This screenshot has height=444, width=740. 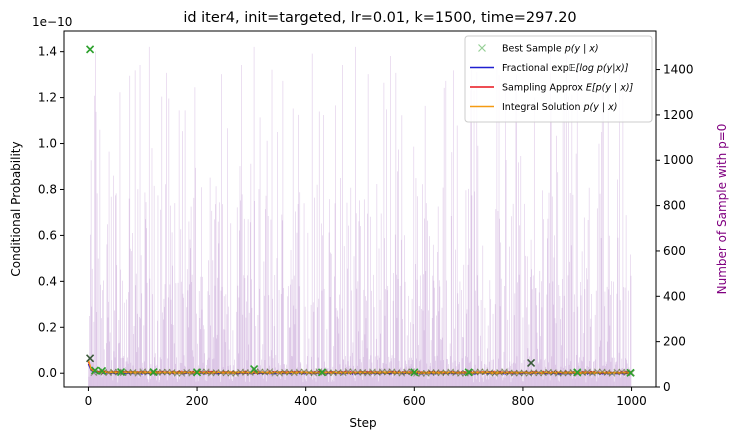 I want to click on x-tick-label: 600, so click(x=414, y=401).